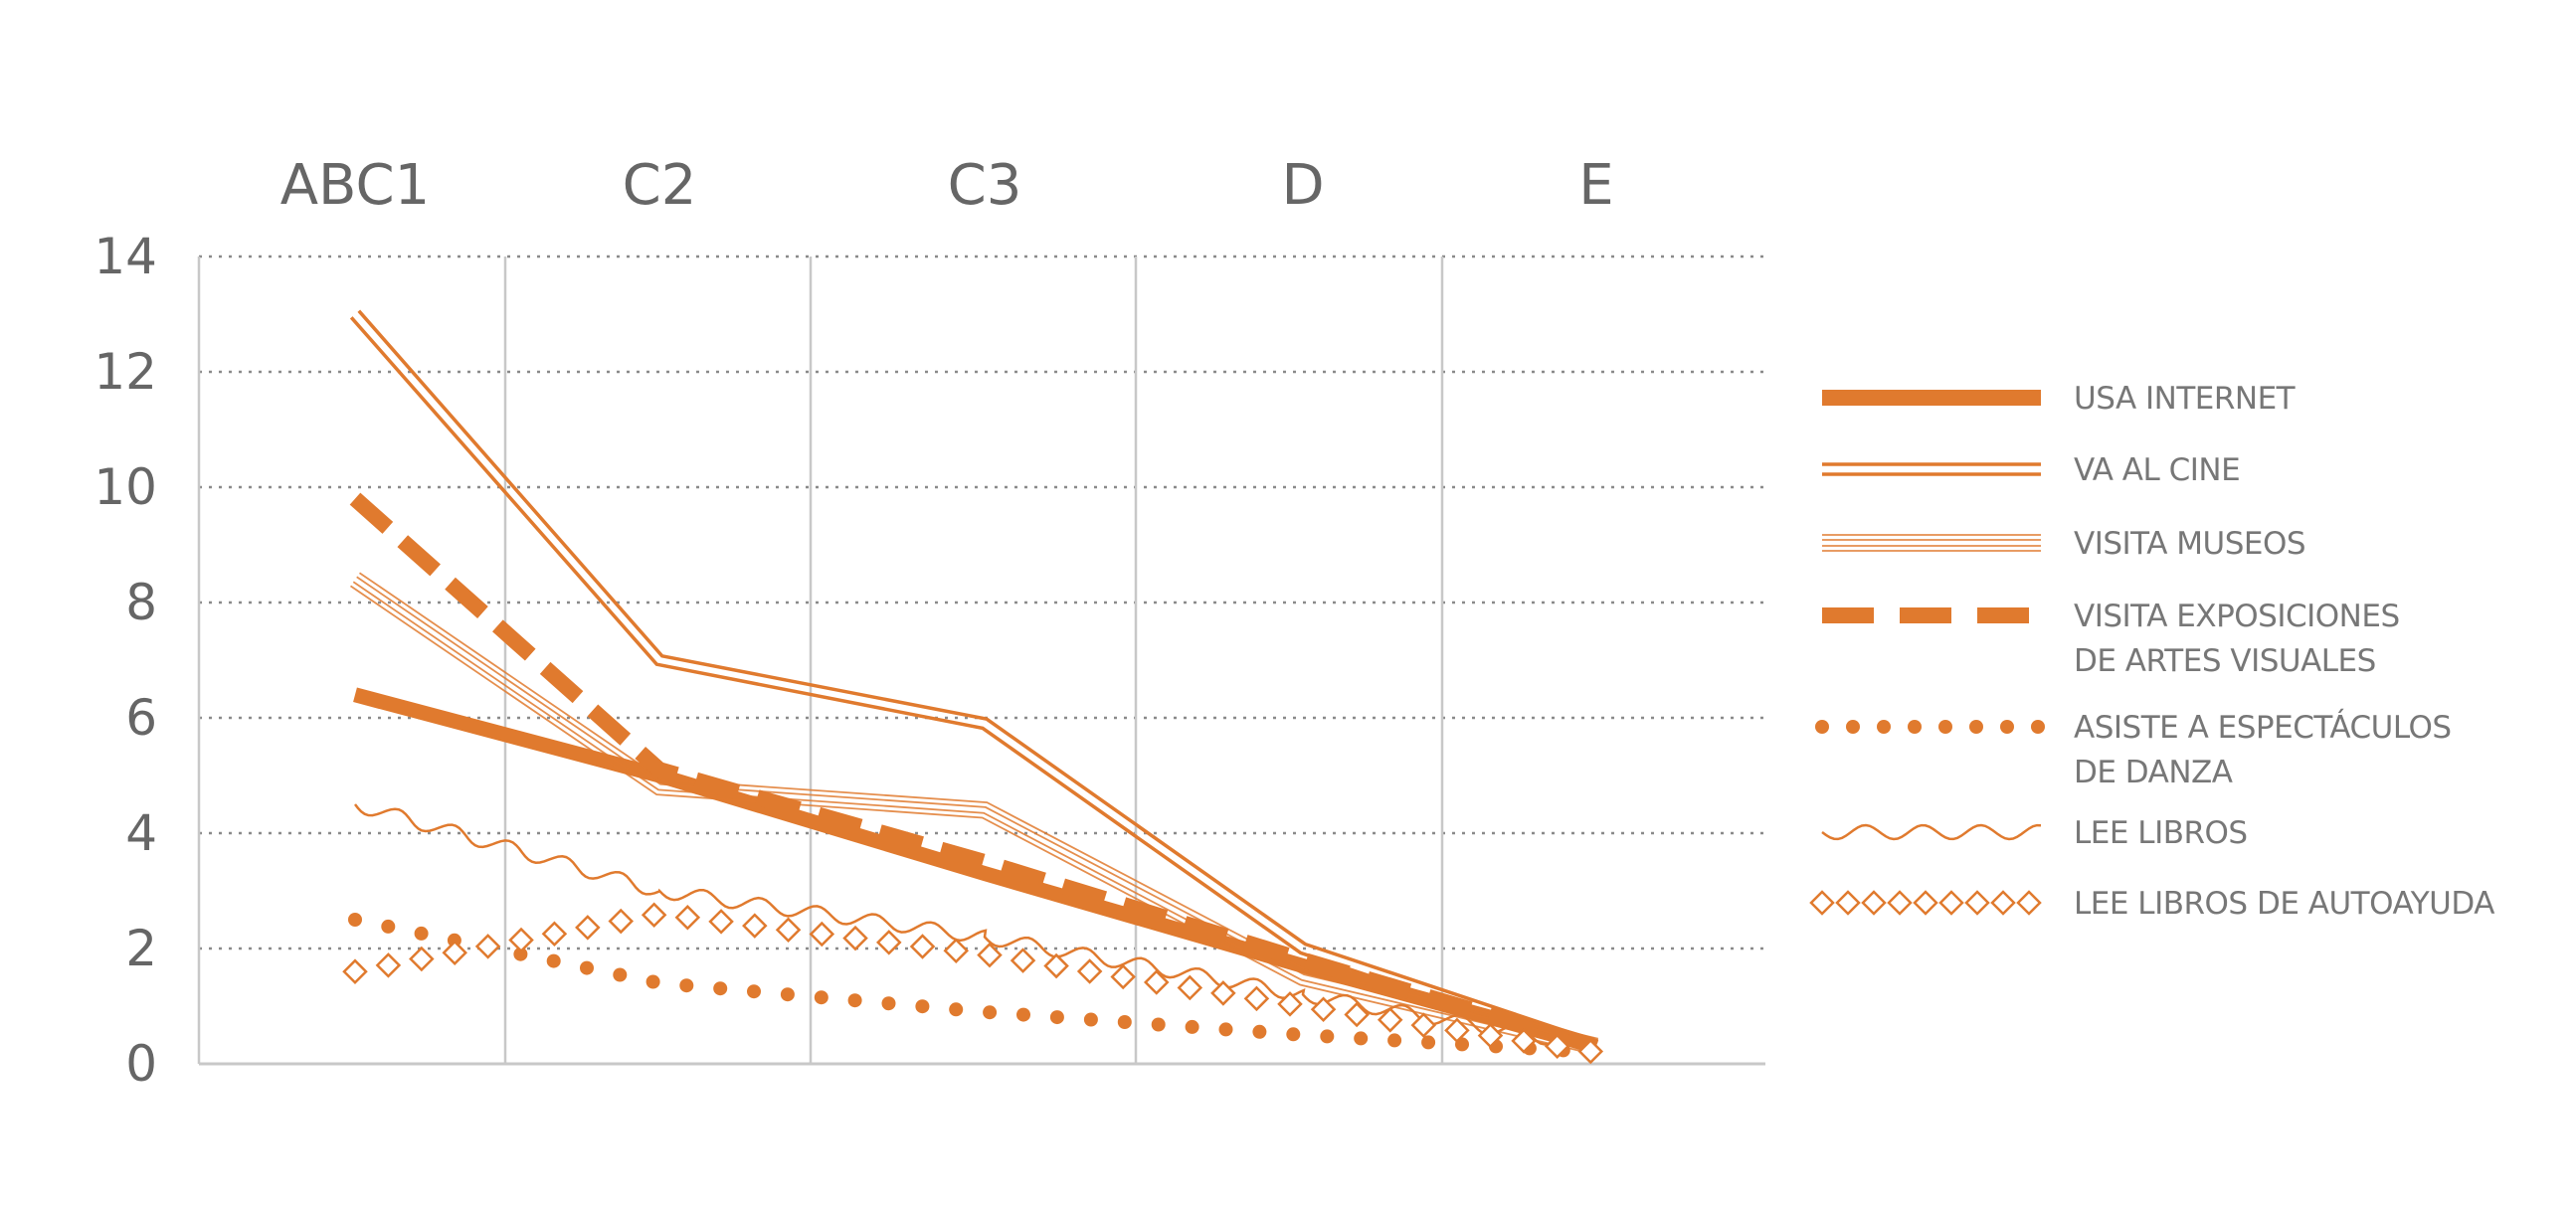 Image resolution: width=2576 pixels, height=1207 pixels. I want to click on y-tick-label: 8, so click(141, 603).